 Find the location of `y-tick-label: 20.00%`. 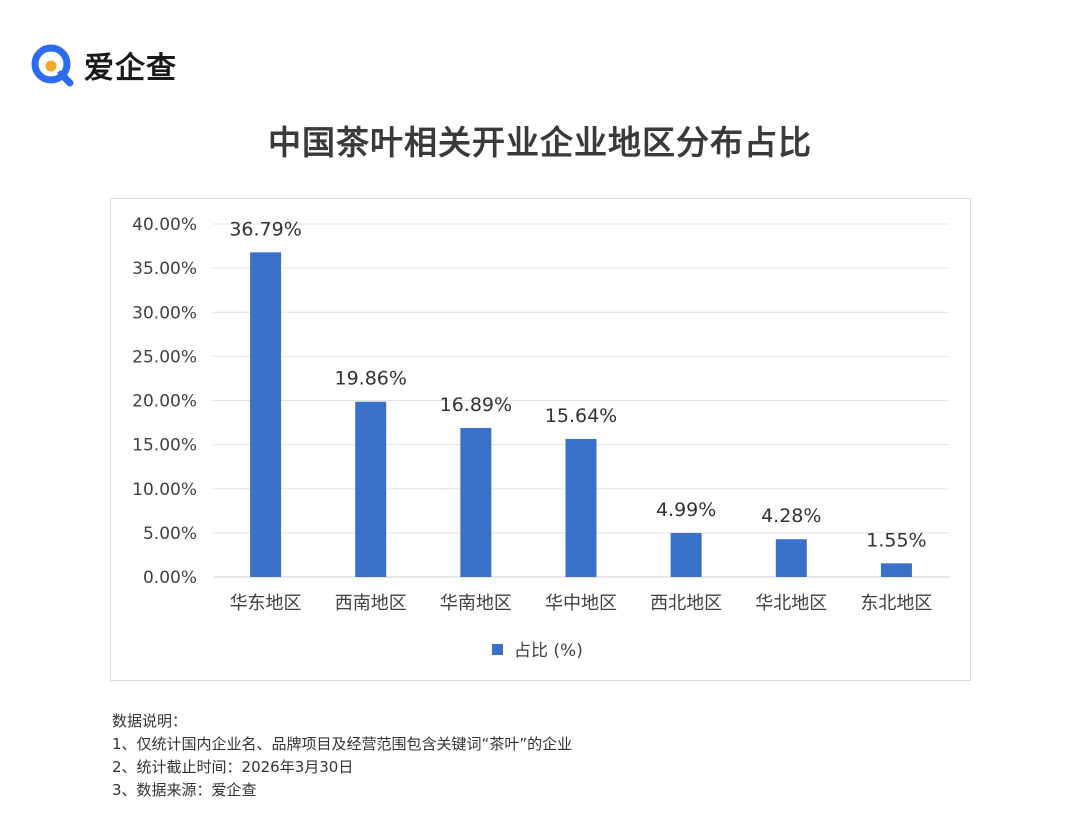

y-tick-label: 20.00% is located at coordinates (164, 402).